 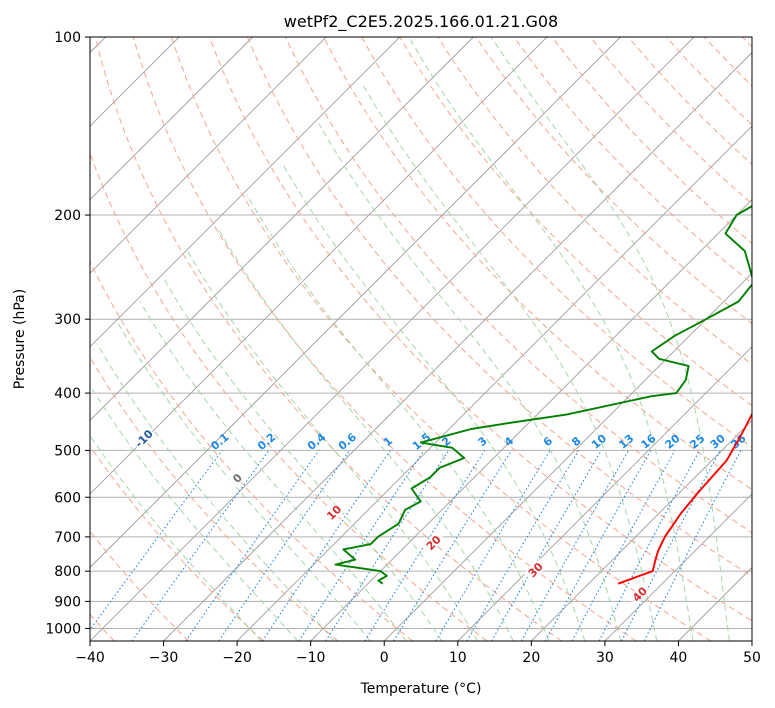 What do you see at coordinates (421, 22) in the screenshot?
I see `chart-title: wetPf2_C2E5.2025.166.01.21.G08` at bounding box center [421, 22].